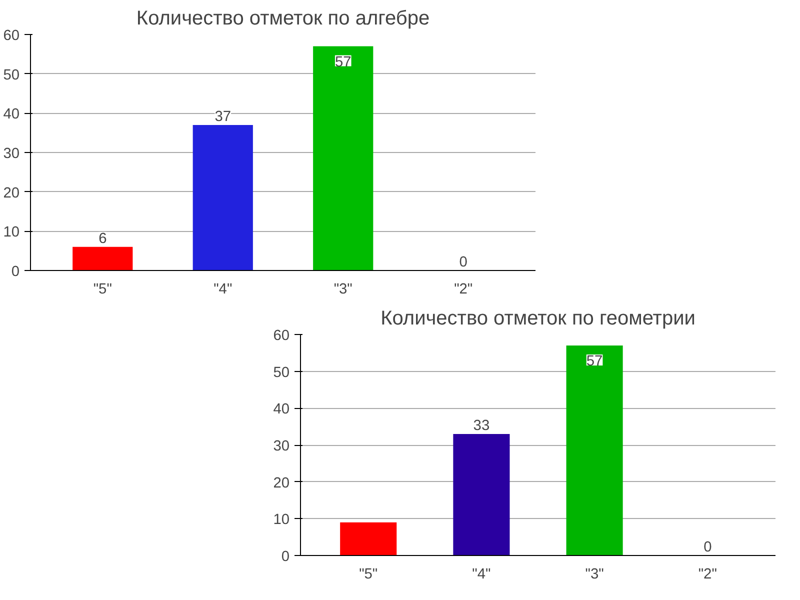  What do you see at coordinates (102, 238) in the screenshot?
I see `data-label: 6` at bounding box center [102, 238].